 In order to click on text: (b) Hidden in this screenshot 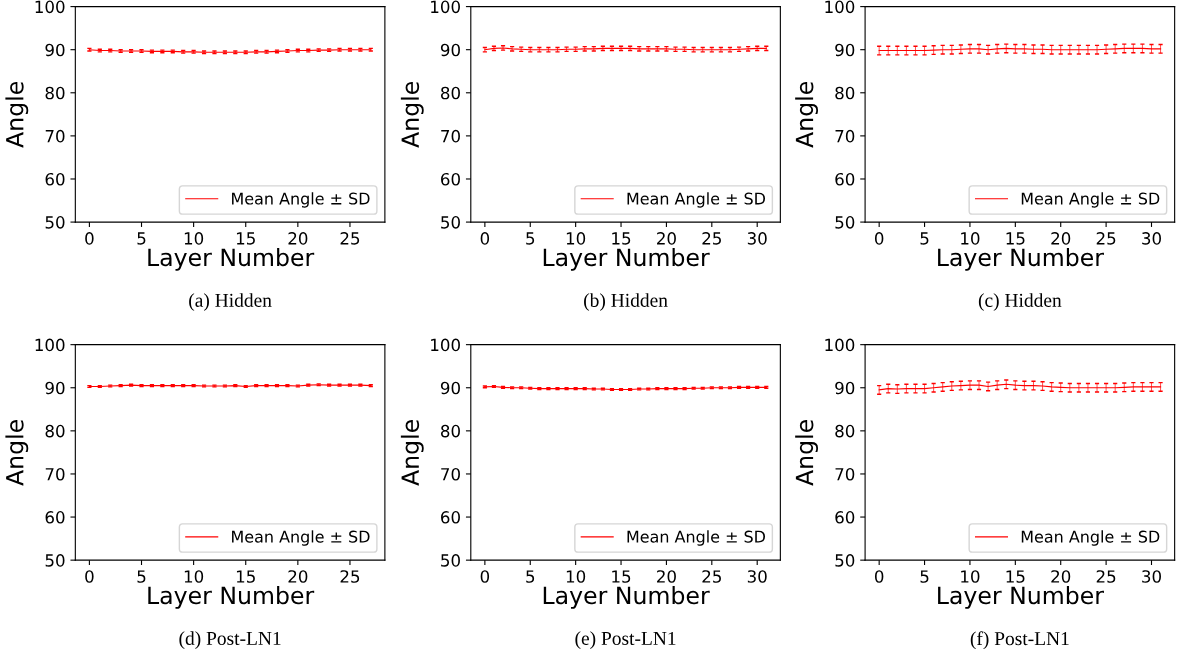, I will do `click(626, 302)`.